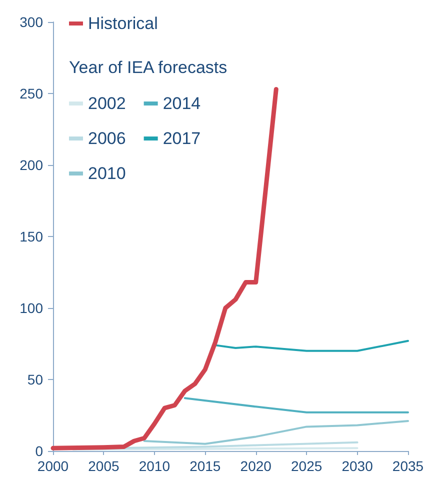 This screenshot has width=428, height=481. I want to click on y-tick-label: 150, so click(32, 236).